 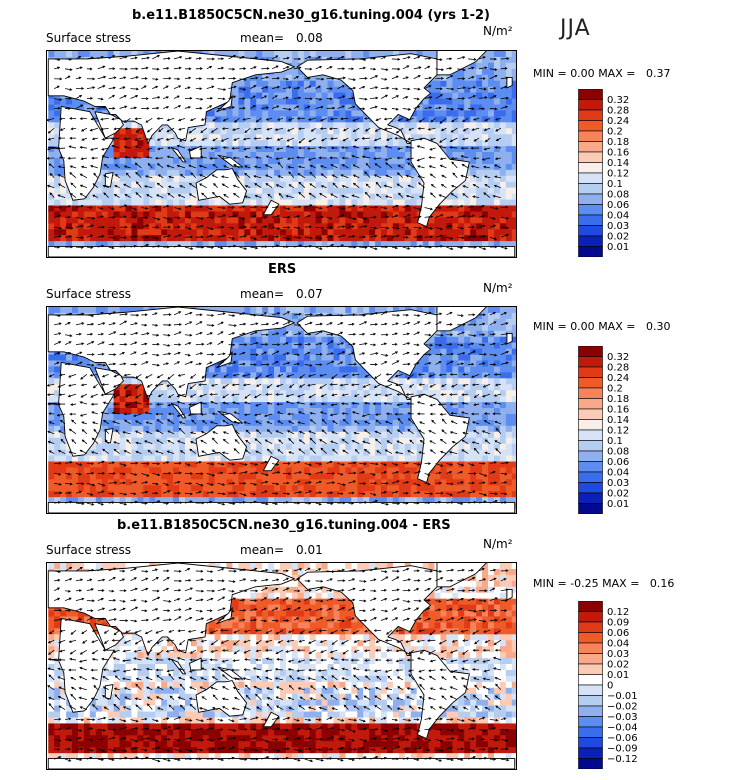 I want to click on panel-2-mean-label: mean=, so click(x=262, y=294).